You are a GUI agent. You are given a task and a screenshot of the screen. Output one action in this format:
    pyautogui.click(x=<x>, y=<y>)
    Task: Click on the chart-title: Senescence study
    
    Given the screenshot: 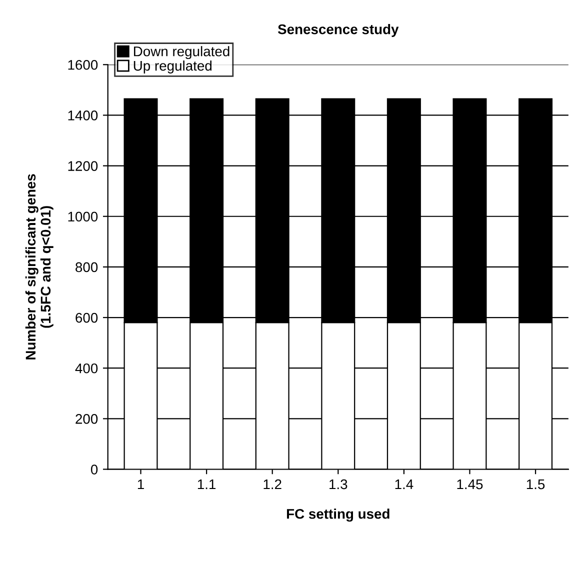 What is the action you would take?
    pyautogui.click(x=338, y=30)
    